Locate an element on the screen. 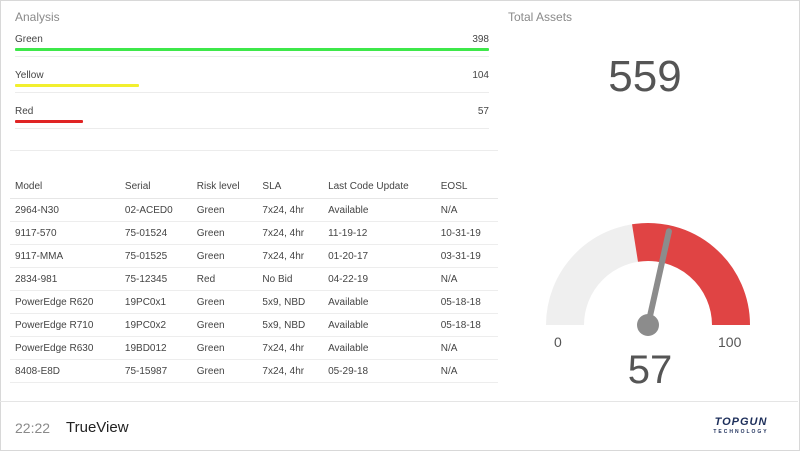 This screenshot has width=800, height=451. app-name: TrueView is located at coordinates (97, 427).